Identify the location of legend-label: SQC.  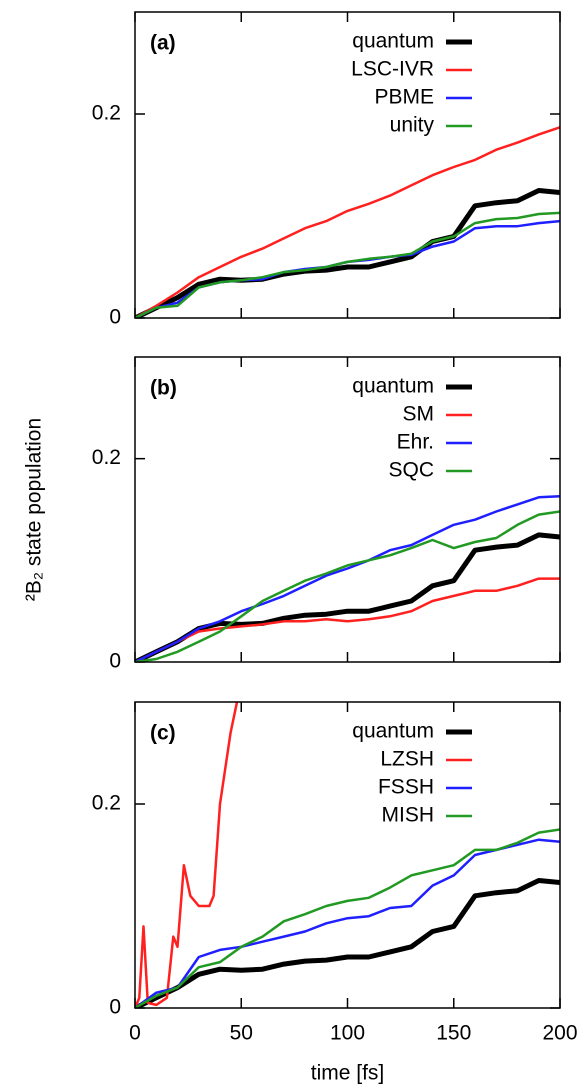
(411, 470).